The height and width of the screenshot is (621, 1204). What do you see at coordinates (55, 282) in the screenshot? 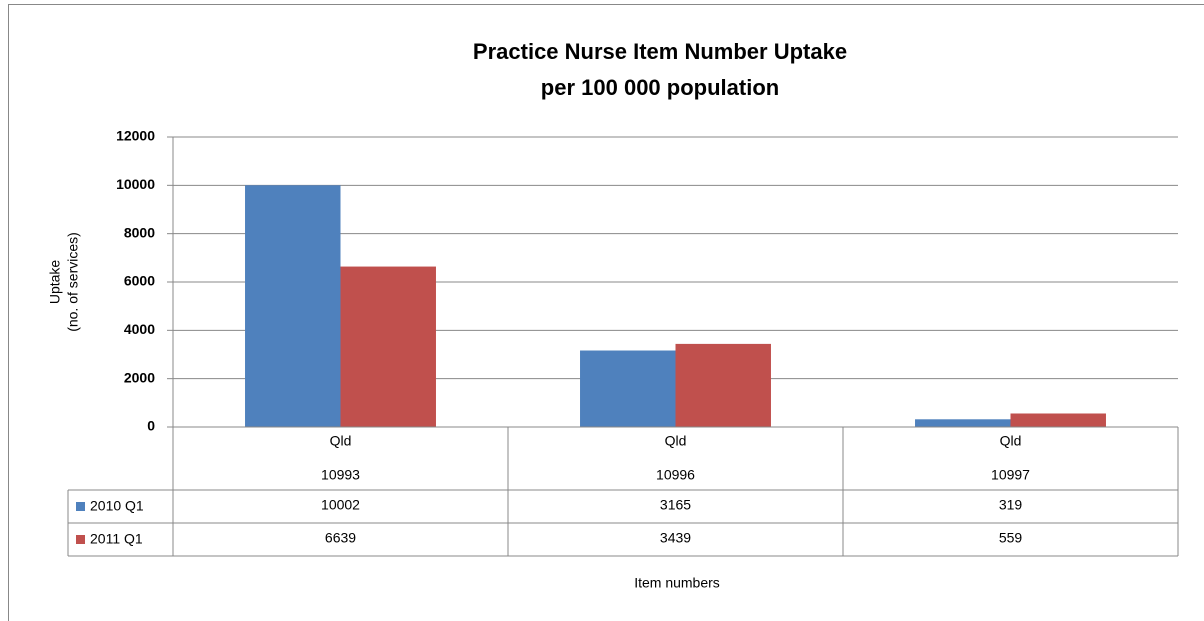
I see `y-axis-label-line: Uptake` at bounding box center [55, 282].